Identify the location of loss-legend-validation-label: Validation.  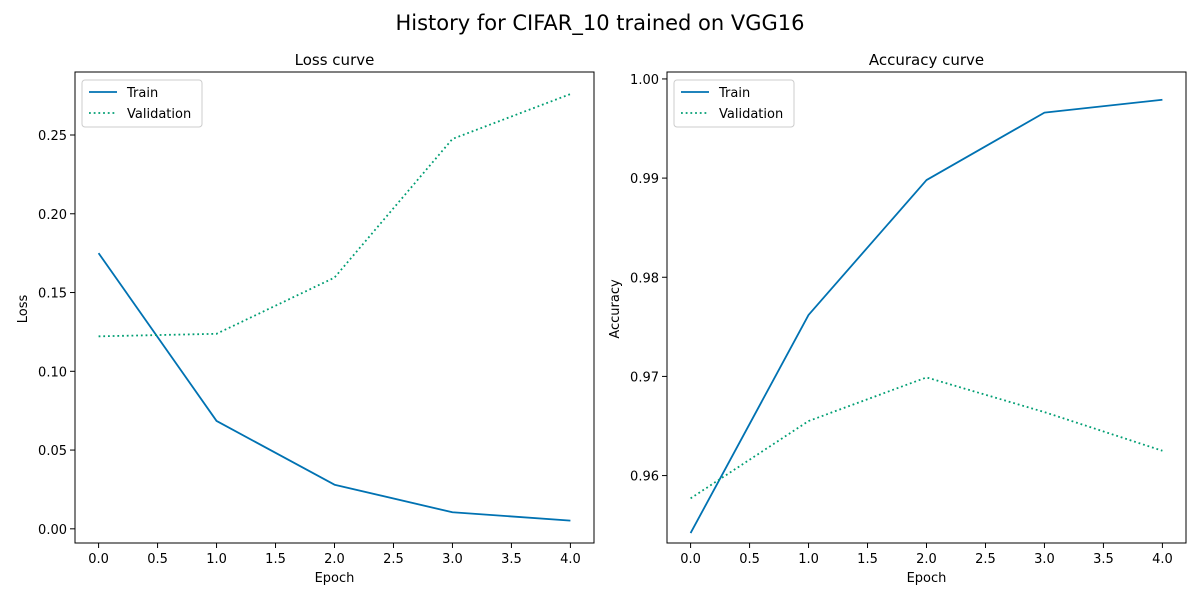
(159, 114).